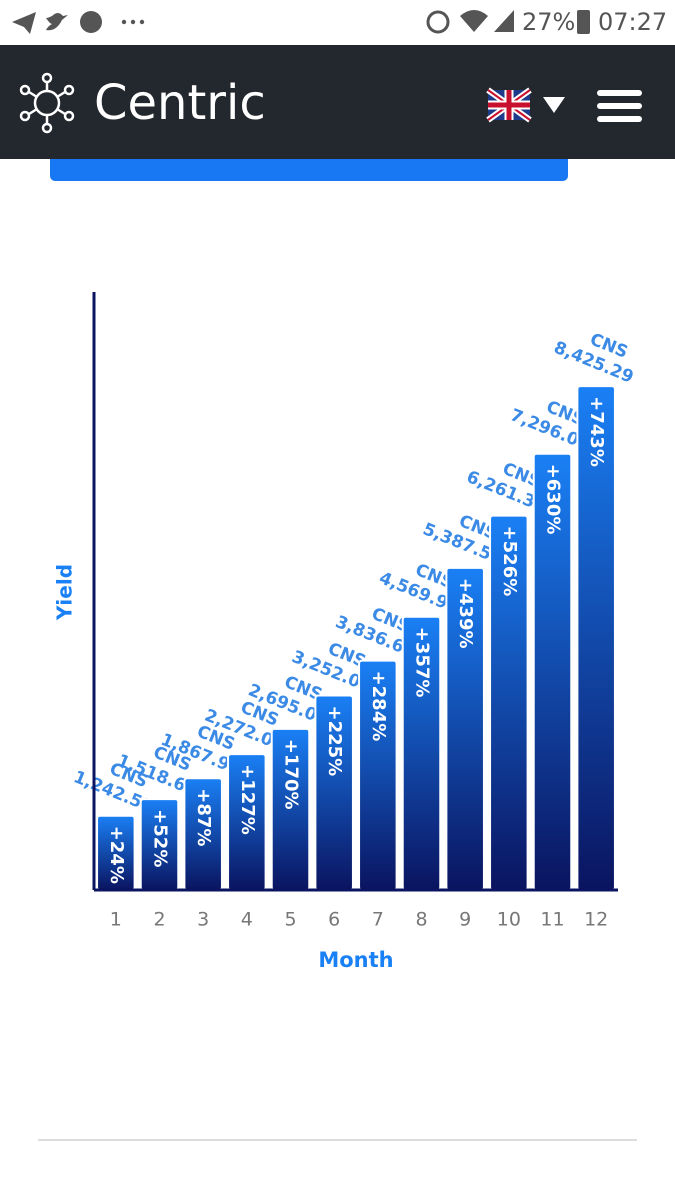 This screenshot has width=675, height=1204. I want to click on growth-label: +357%, so click(422, 662).